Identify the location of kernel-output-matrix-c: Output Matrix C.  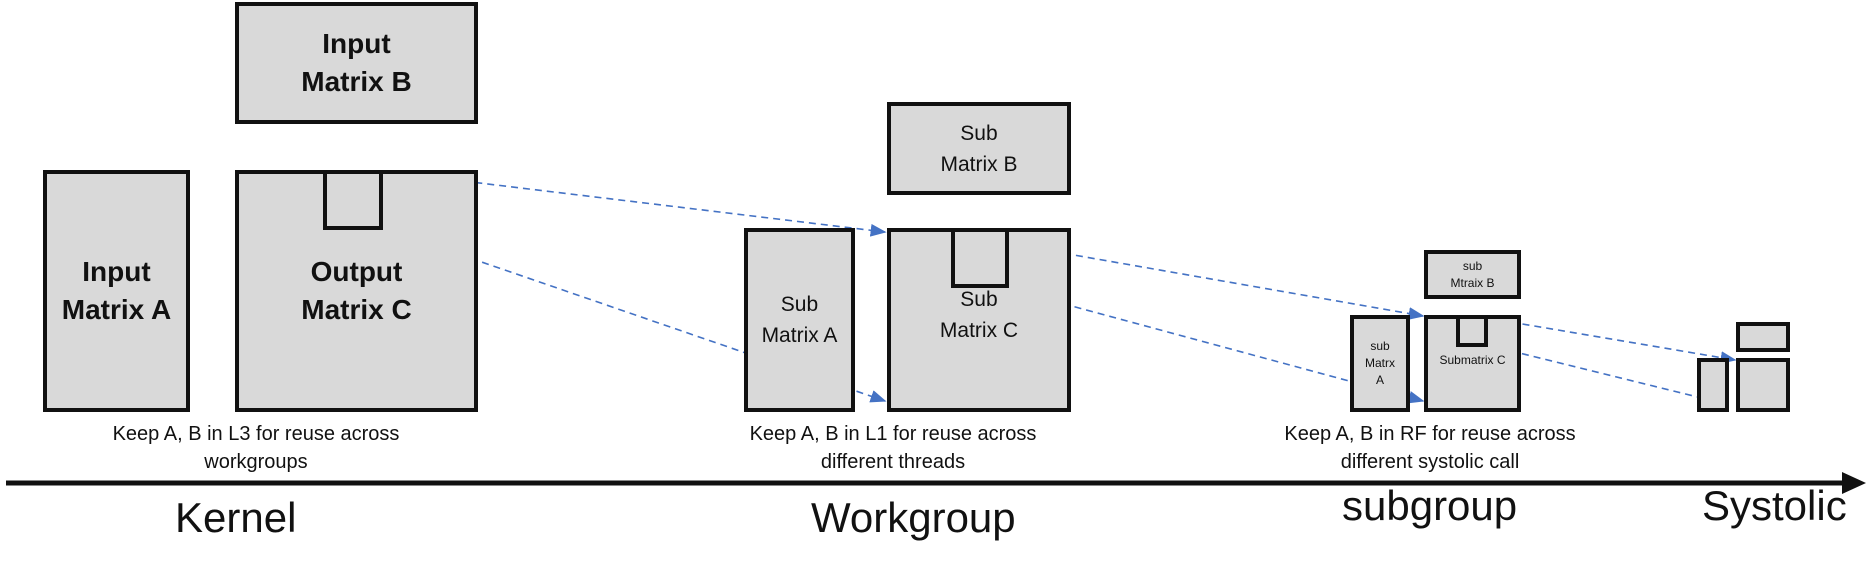
(356, 291).